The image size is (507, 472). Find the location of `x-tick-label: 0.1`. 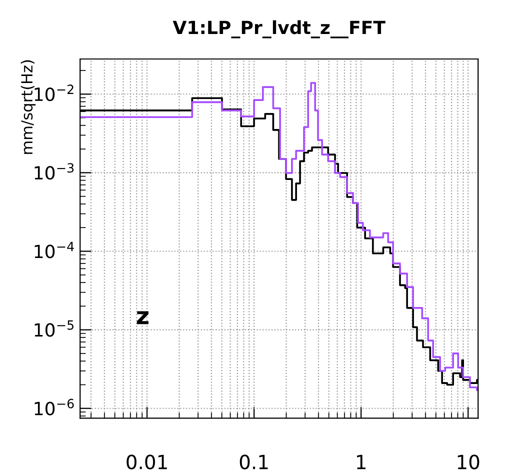

x-tick-label: 0.1 is located at coordinates (254, 462).